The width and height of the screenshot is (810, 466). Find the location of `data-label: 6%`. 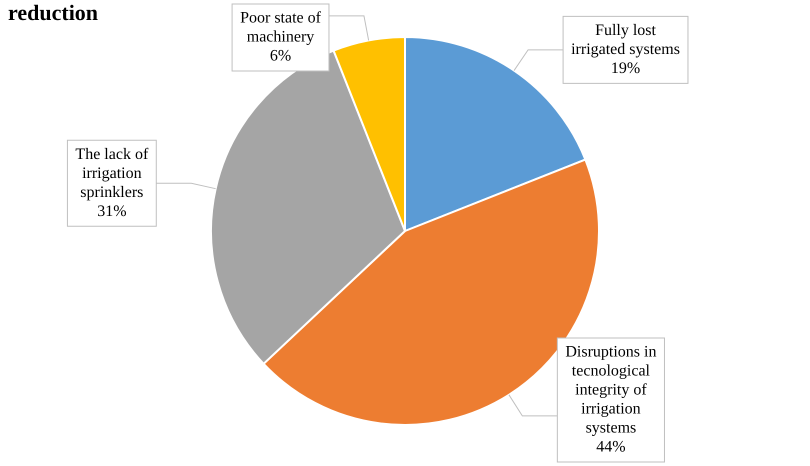

data-label: 6% is located at coordinates (281, 56).